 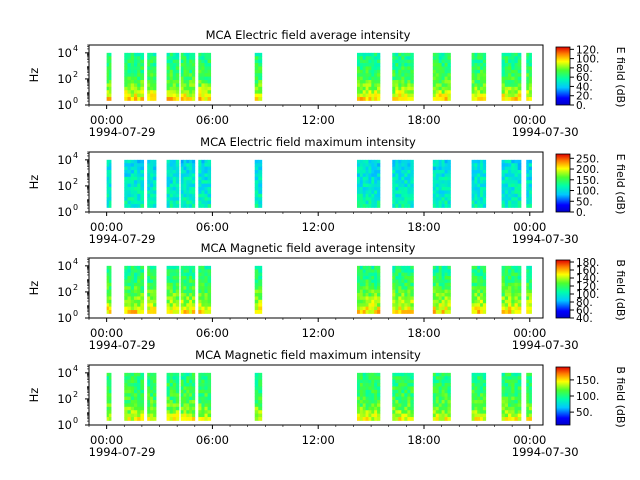 I want to click on panel-title: MCA Magnetic field maximum intensity, so click(x=308, y=355).